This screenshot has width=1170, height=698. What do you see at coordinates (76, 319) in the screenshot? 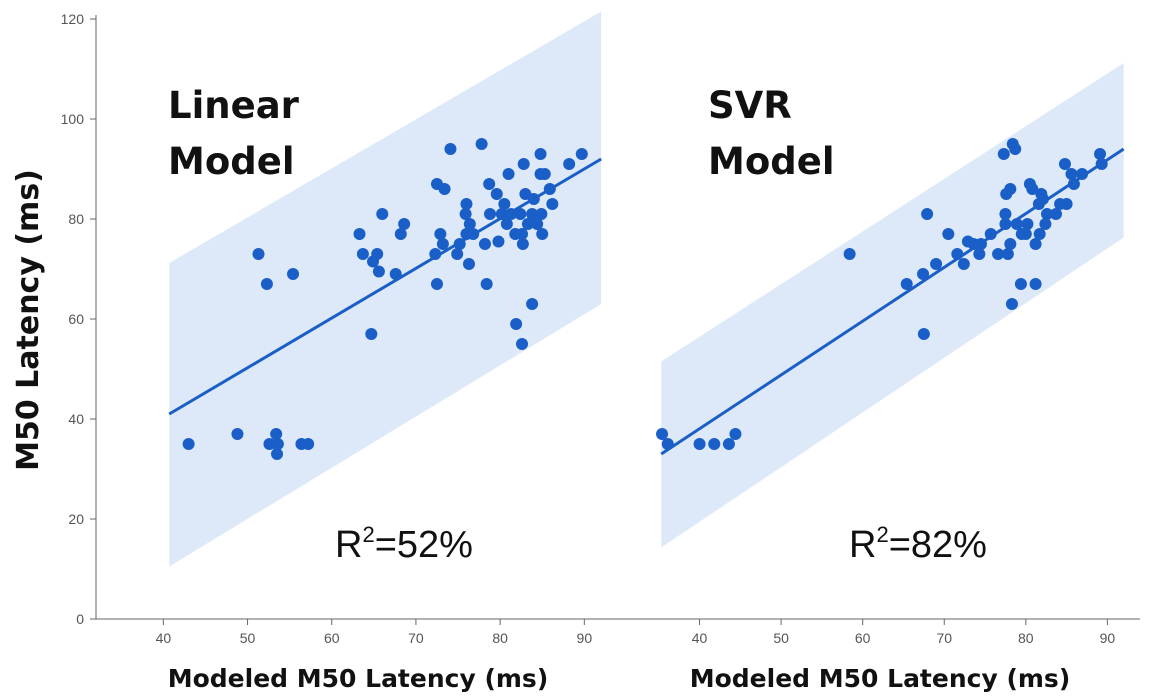
I see `y-tick-label: 60` at bounding box center [76, 319].